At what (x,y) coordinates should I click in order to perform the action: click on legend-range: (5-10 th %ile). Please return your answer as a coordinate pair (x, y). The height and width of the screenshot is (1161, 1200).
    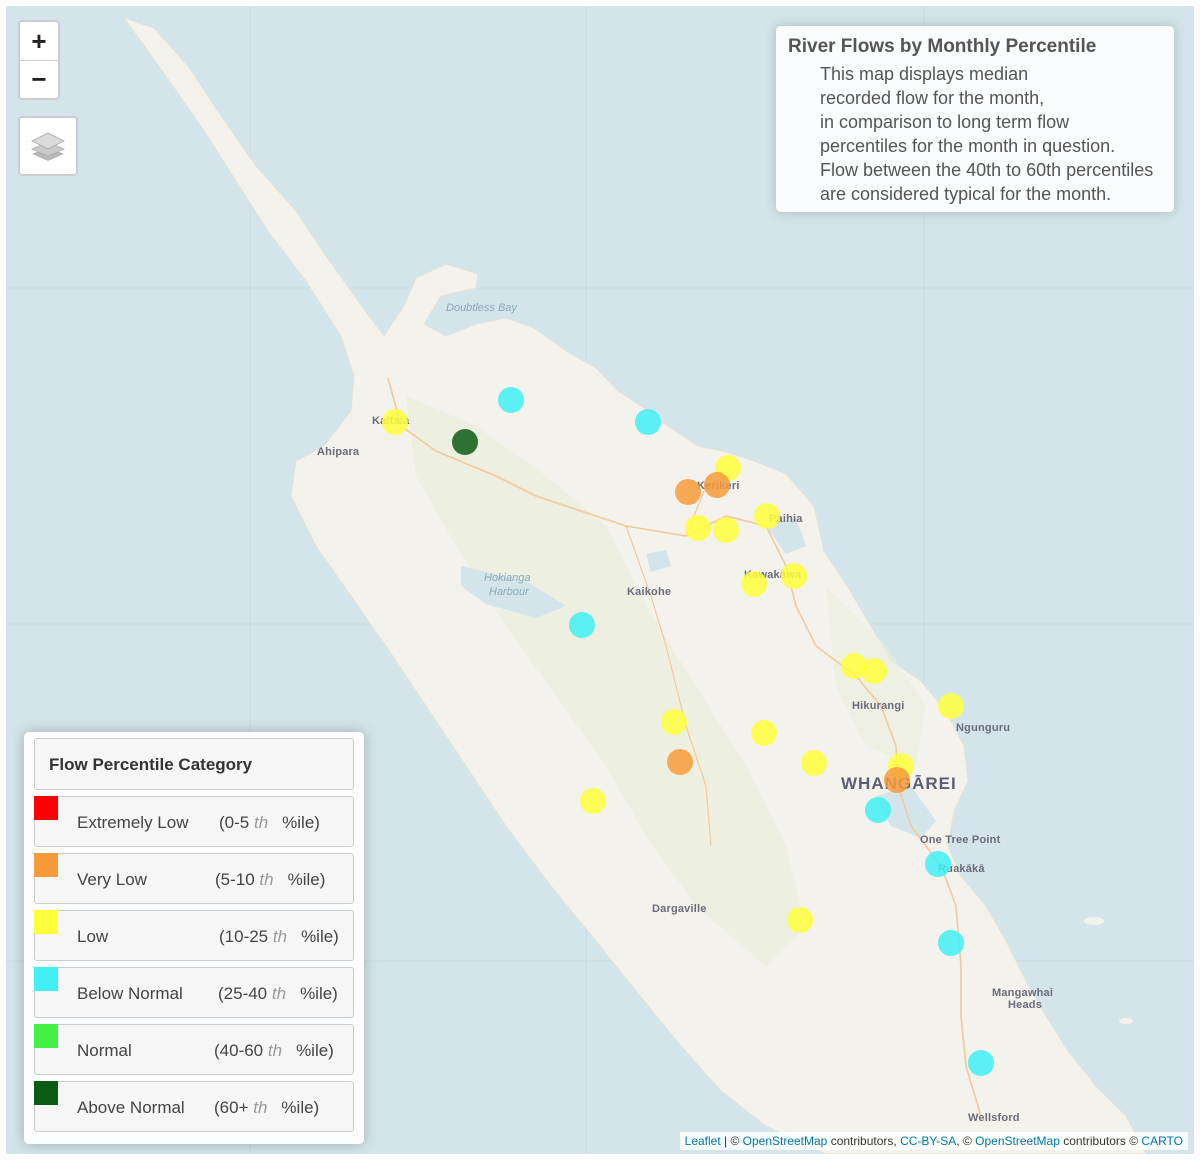
    Looking at the image, I should click on (270, 879).